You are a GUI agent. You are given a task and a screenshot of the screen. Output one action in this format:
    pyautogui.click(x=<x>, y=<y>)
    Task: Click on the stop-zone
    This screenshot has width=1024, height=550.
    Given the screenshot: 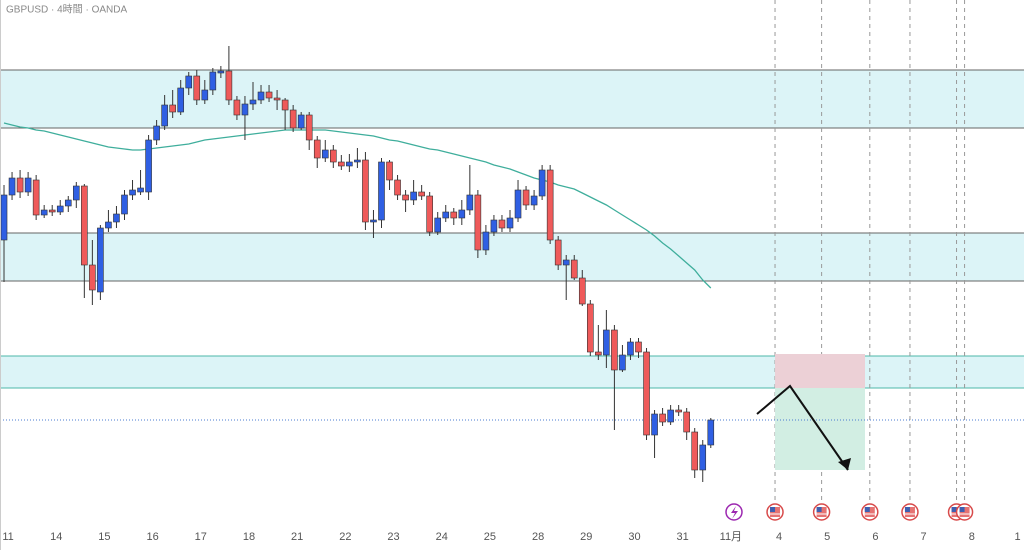 What is the action you would take?
    pyautogui.click(x=820, y=371)
    